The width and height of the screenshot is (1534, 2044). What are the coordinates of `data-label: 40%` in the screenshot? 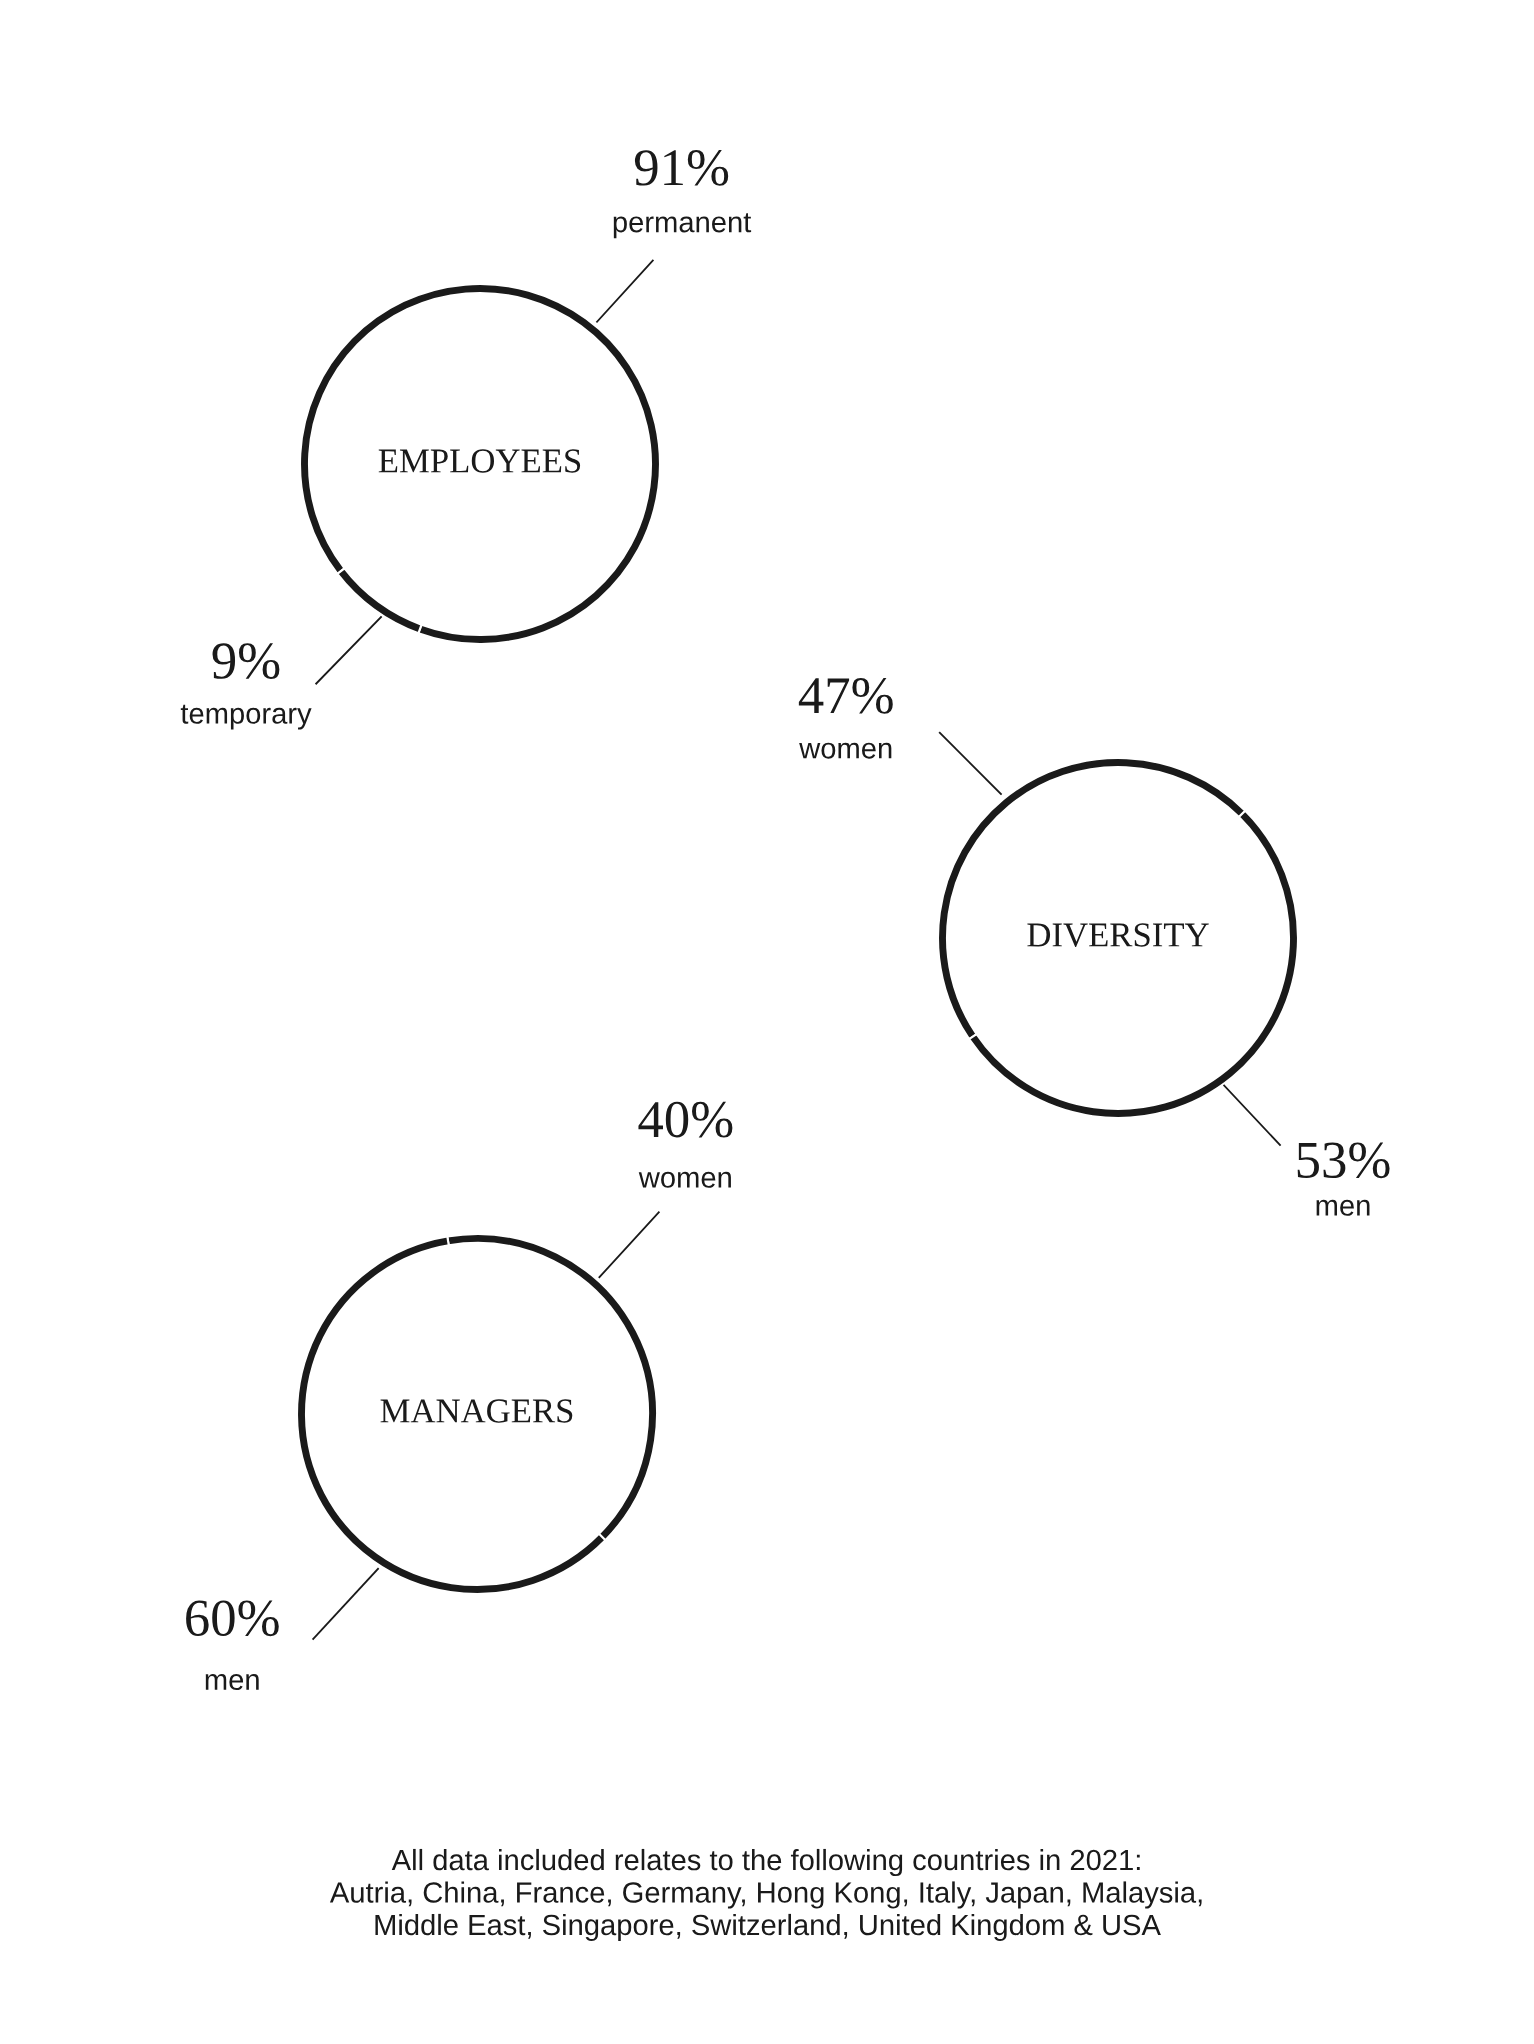 It's located at (685, 1119).